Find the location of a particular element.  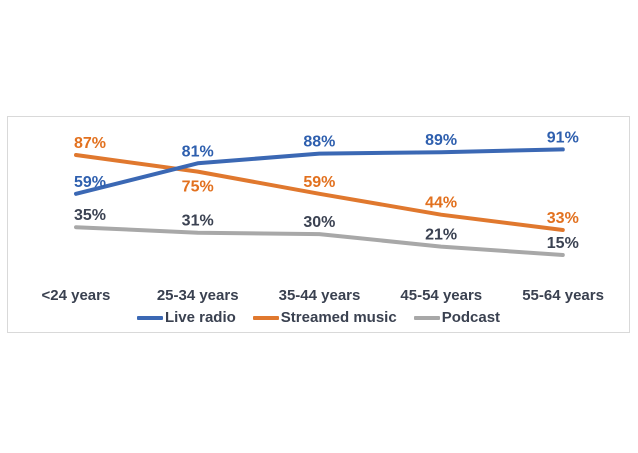

series-line-live-radio is located at coordinates (319, 171).